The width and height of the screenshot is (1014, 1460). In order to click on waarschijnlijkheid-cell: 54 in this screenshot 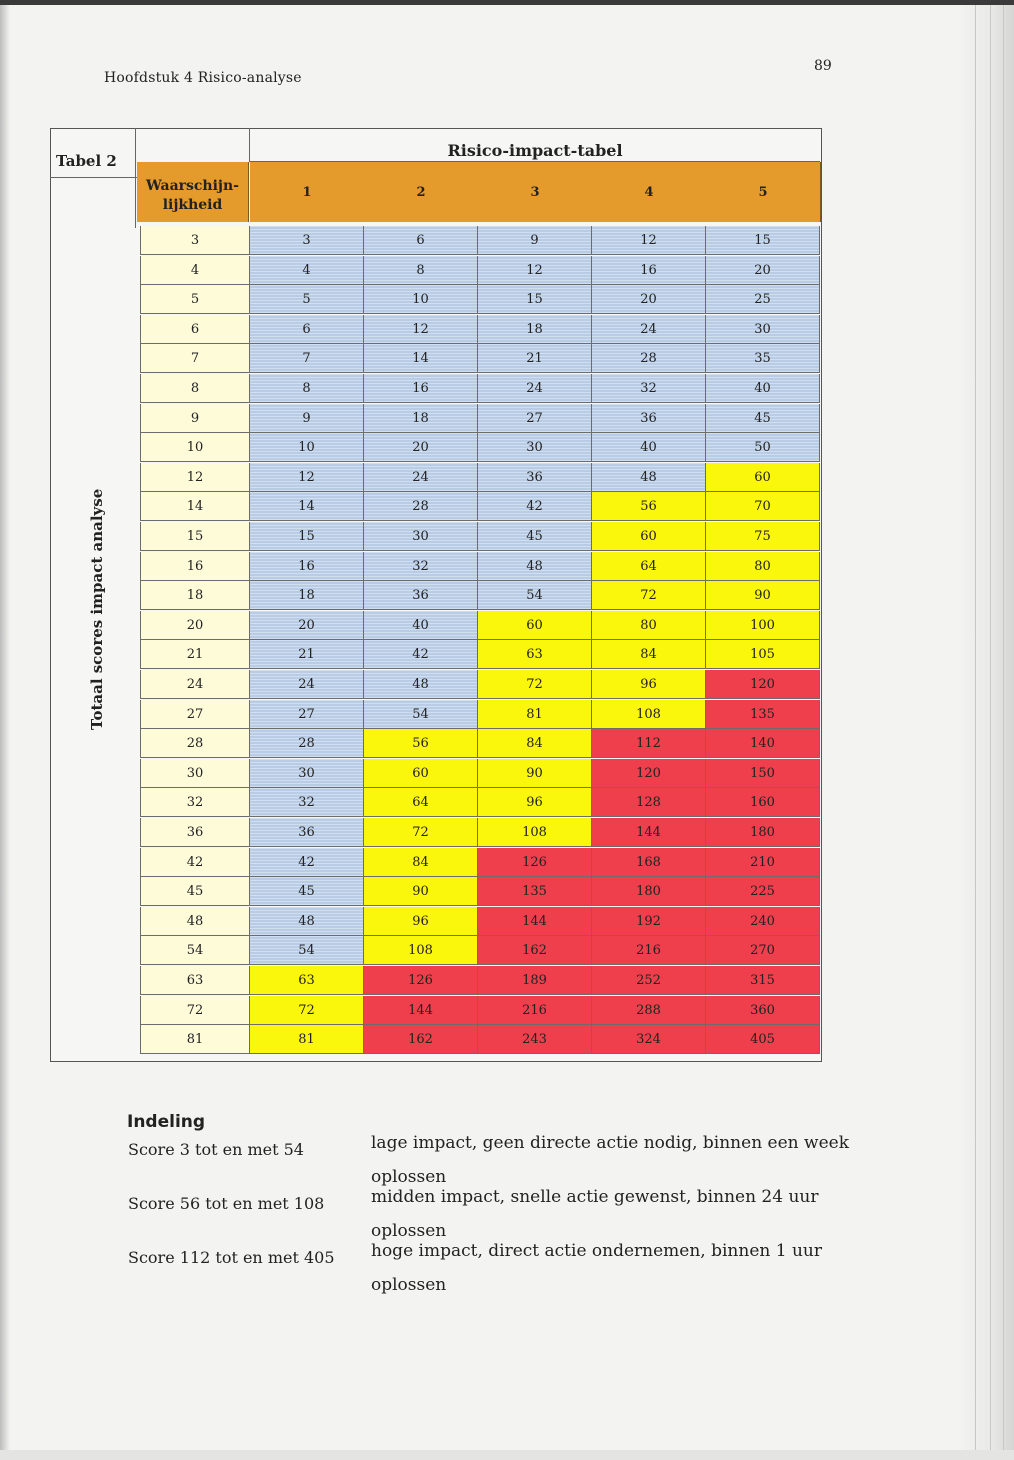, I will do `click(195, 950)`.